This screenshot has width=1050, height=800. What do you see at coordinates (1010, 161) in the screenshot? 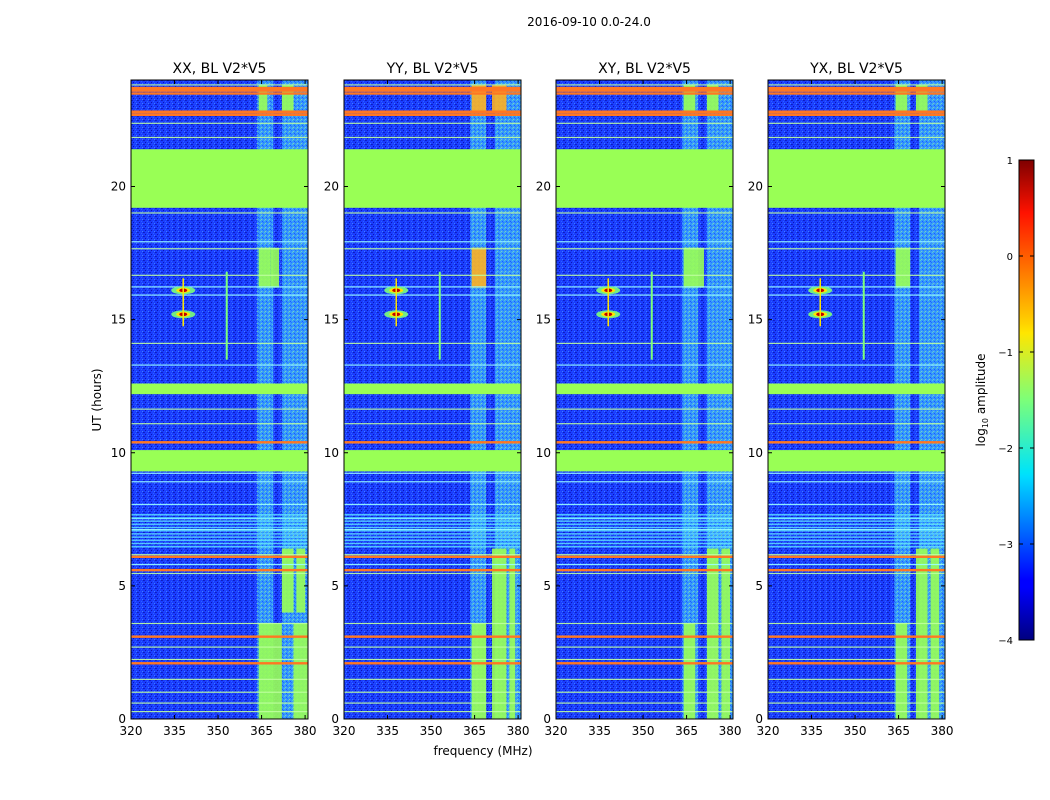
I see `colorbar-tick-label: 1` at bounding box center [1010, 161].